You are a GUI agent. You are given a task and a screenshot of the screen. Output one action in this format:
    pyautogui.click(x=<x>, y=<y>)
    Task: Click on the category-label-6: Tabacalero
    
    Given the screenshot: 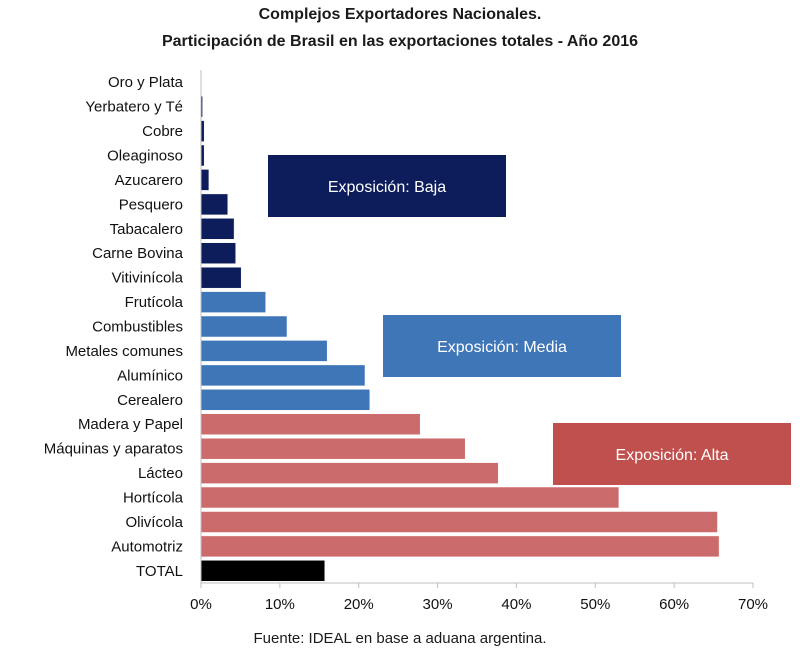 What is the action you would take?
    pyautogui.click(x=146, y=229)
    